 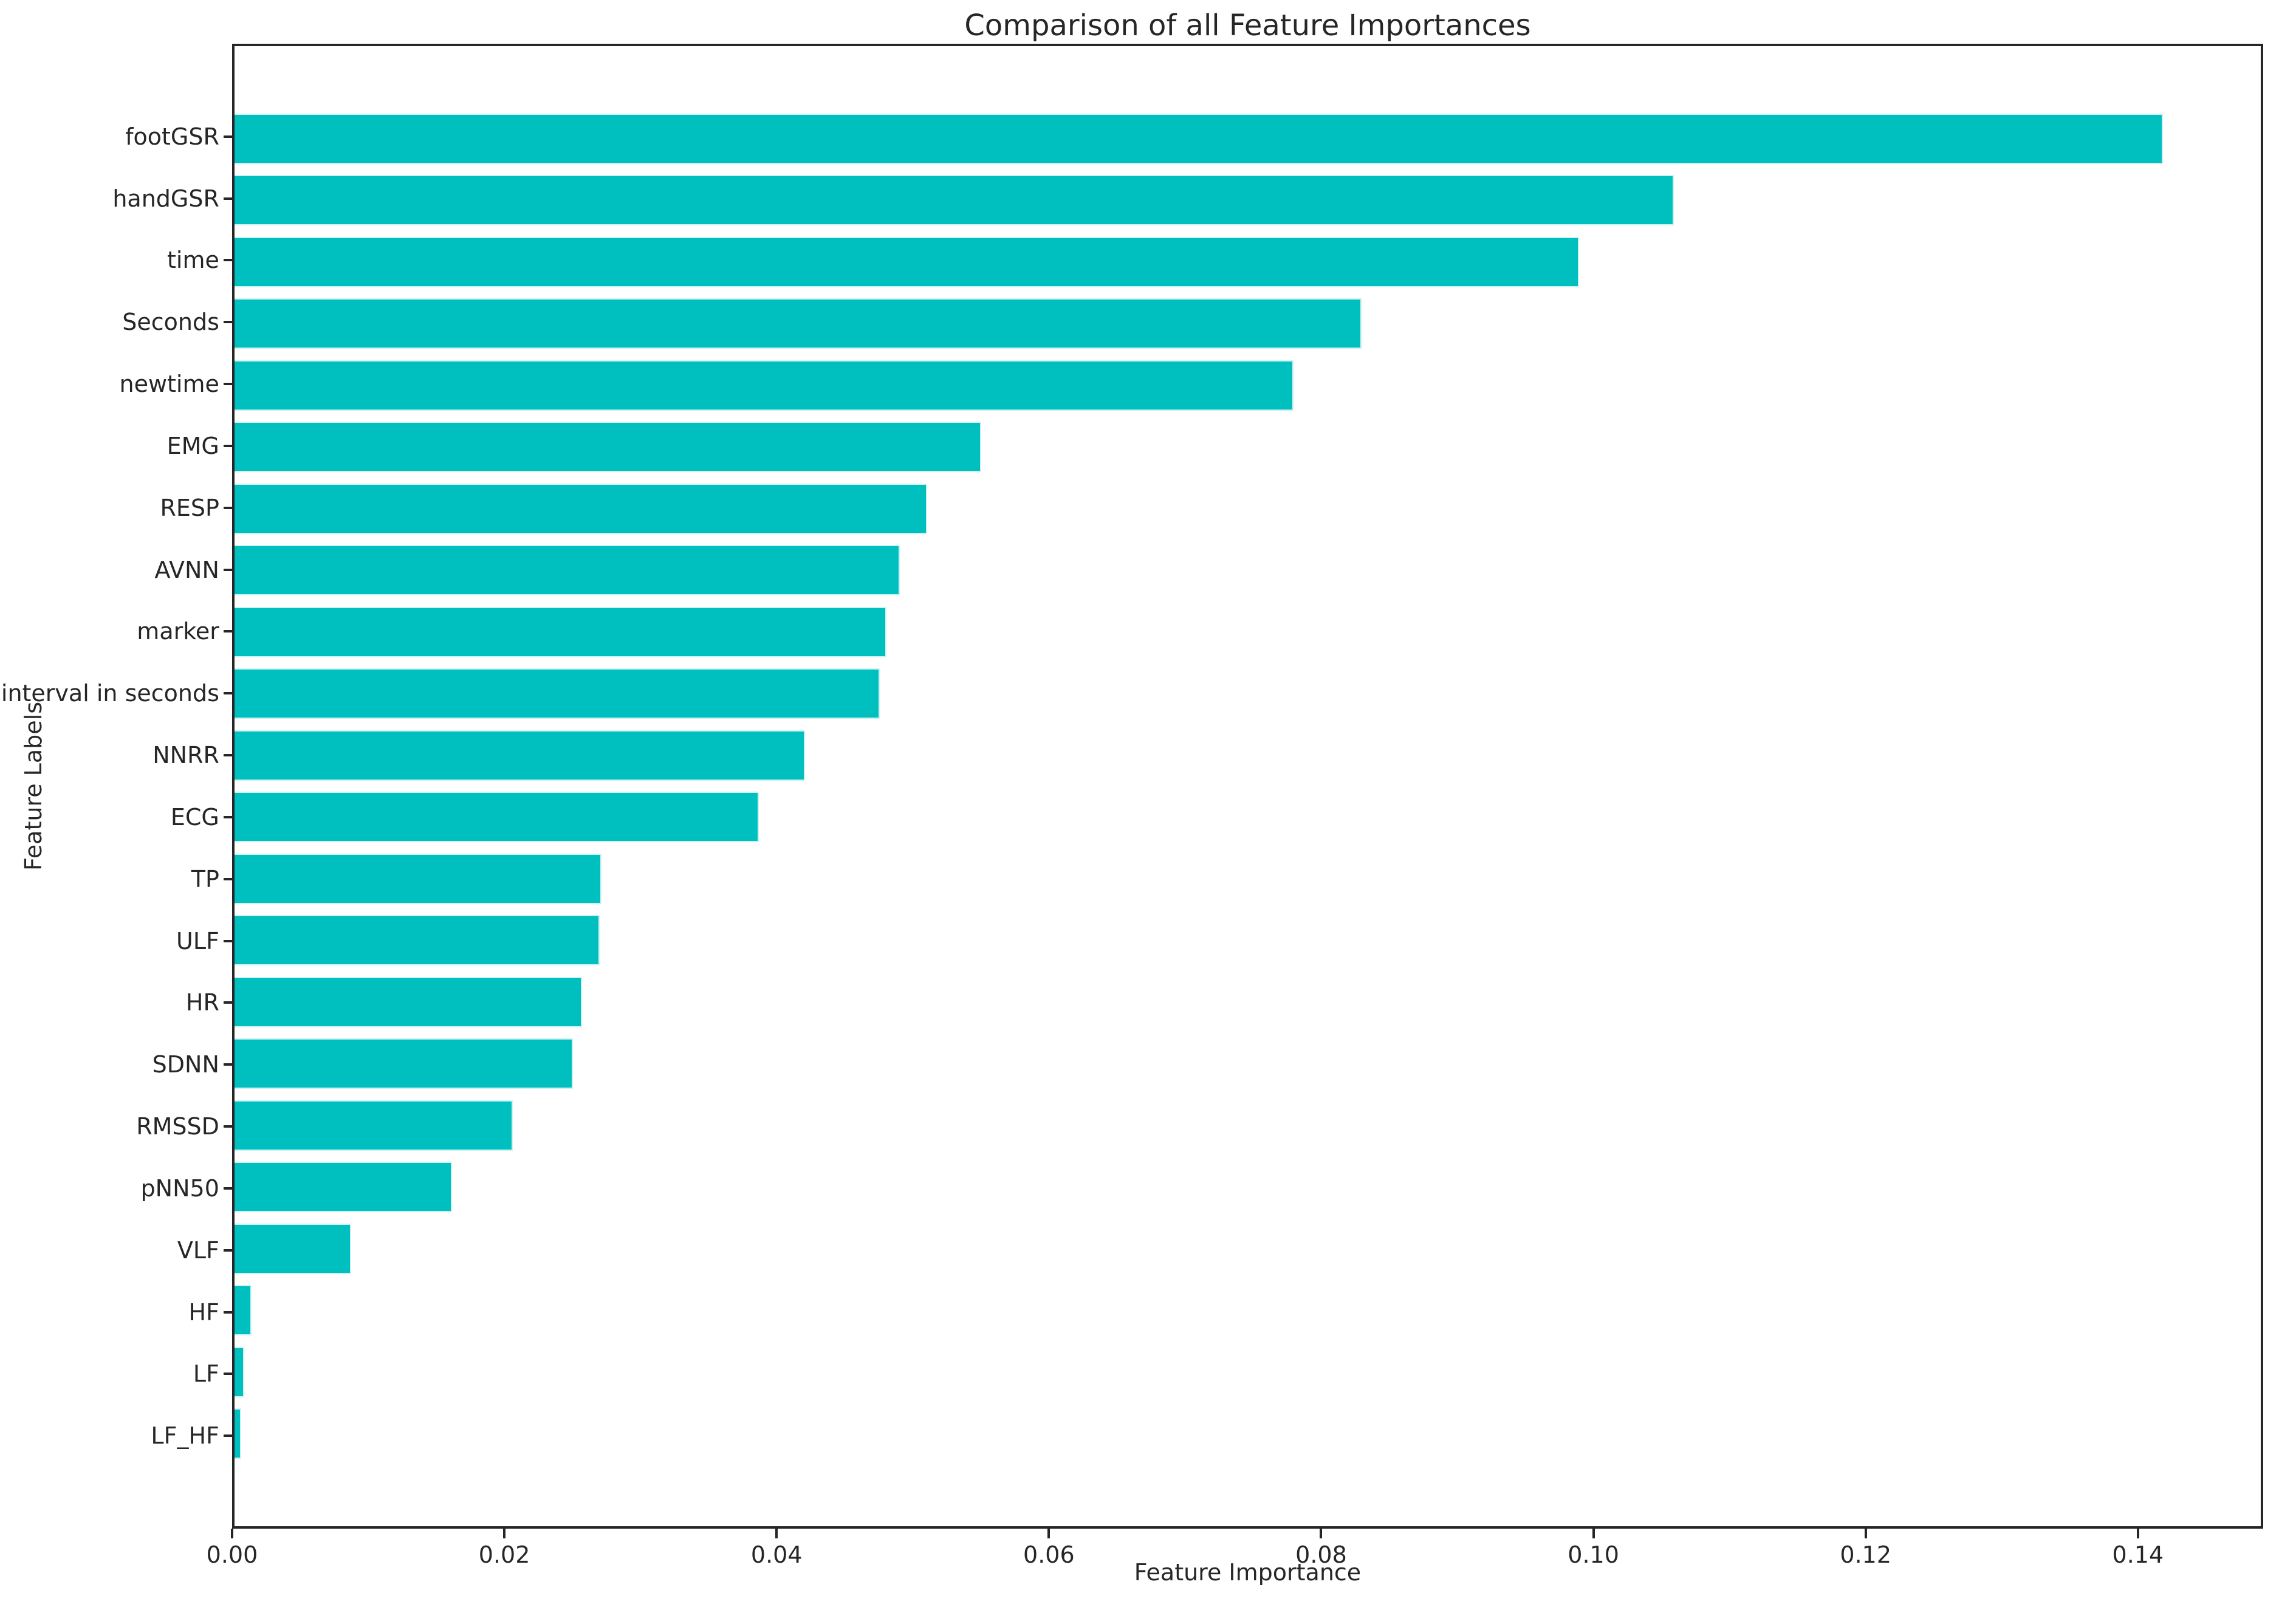 I want to click on bar-time, so click(x=906, y=261).